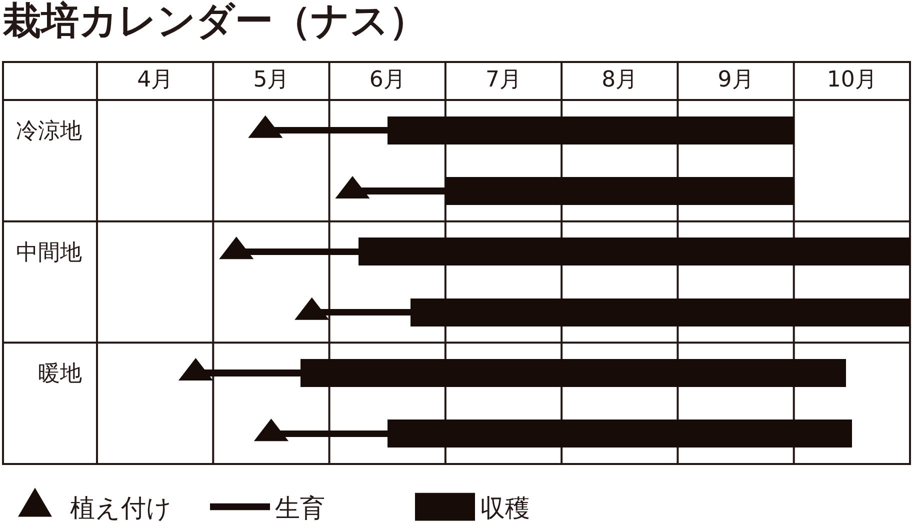  I want to click on legend-label: 収穫, so click(505, 508).